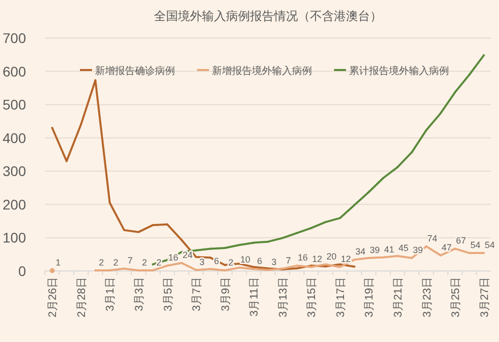  What do you see at coordinates (403, 248) in the screenshot?
I see `data-label: 45` at bounding box center [403, 248].